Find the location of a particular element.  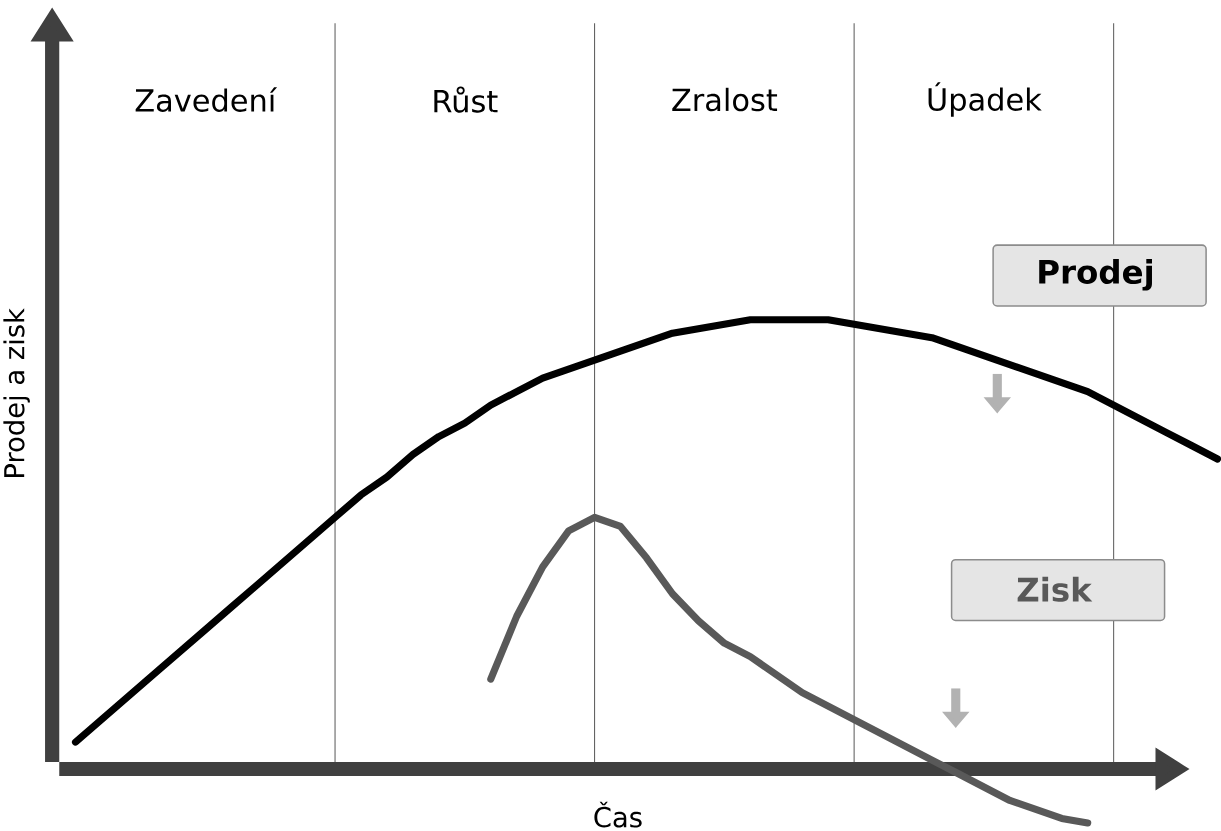

x-tick-label: Růst is located at coordinates (466, 99).